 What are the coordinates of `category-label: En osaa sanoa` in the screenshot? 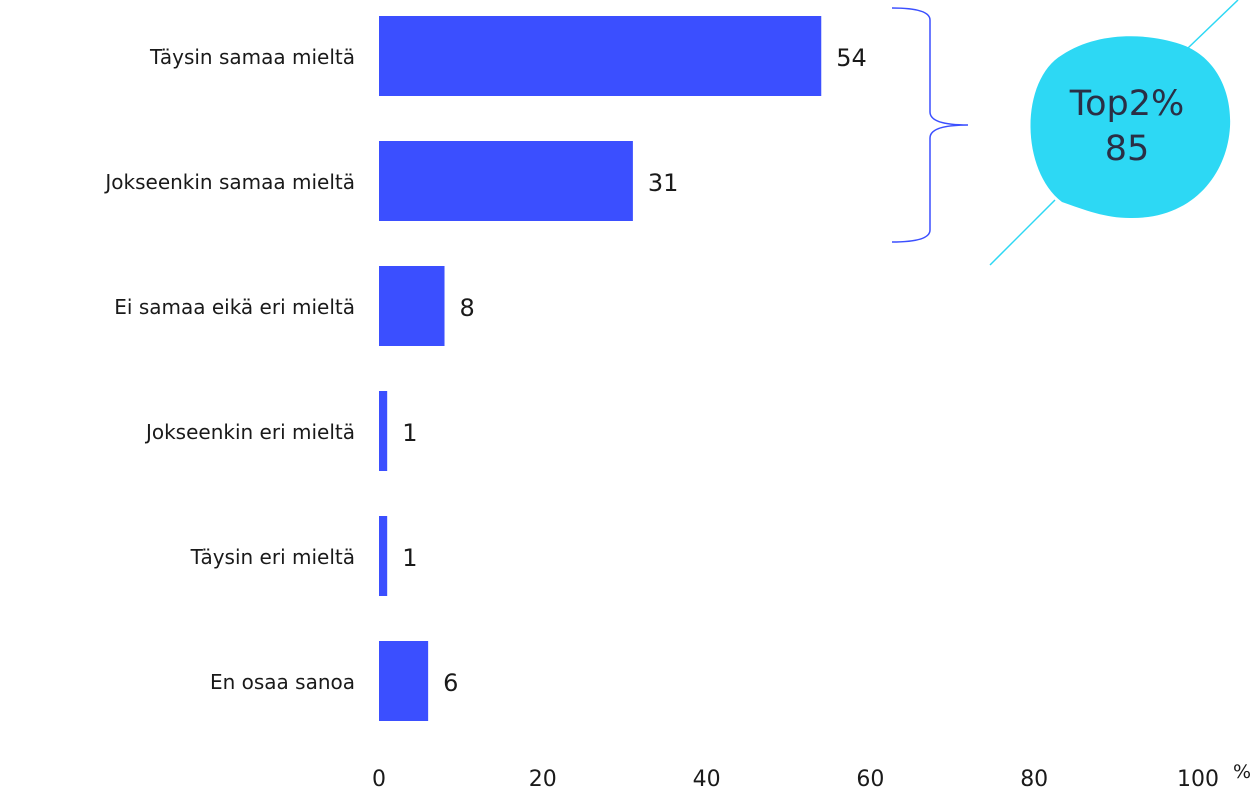 It's located at (282, 682).